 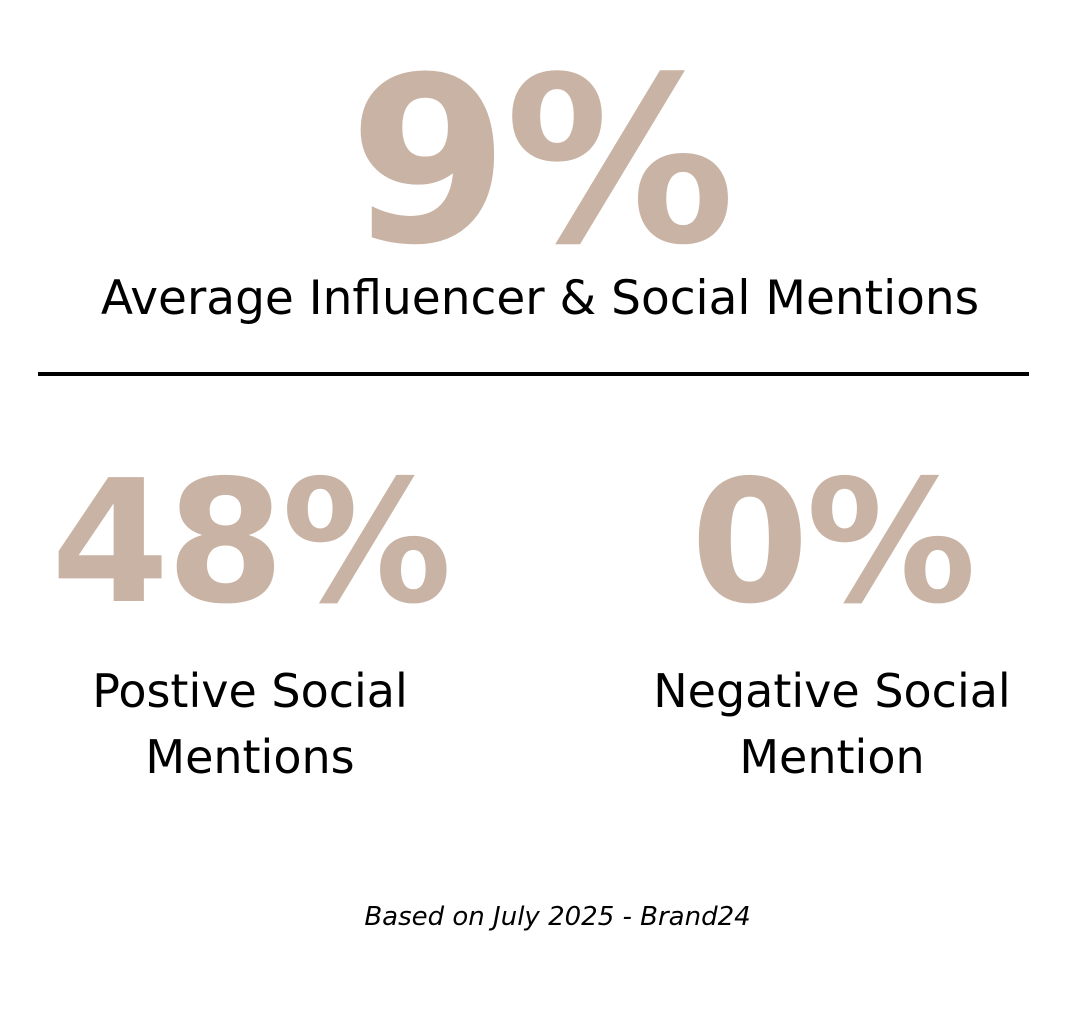 What do you see at coordinates (557, 917) in the screenshot?
I see `source-footnote: Based on July 2025 - Brand24` at bounding box center [557, 917].